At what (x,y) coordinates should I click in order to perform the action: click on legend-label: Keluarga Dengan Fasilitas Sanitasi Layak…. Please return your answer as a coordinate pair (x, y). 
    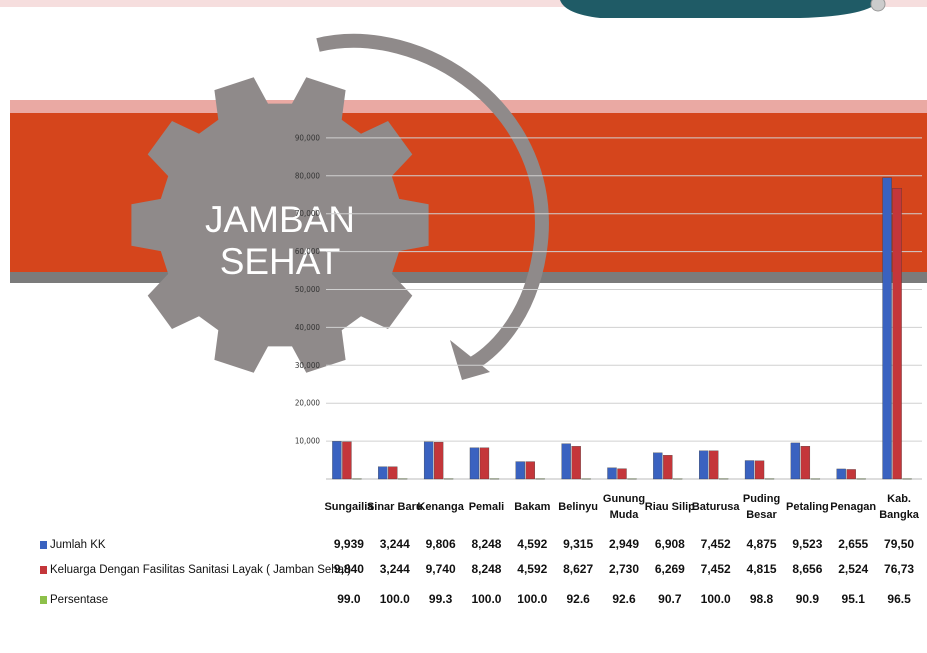
    Looking at the image, I should click on (200, 570).